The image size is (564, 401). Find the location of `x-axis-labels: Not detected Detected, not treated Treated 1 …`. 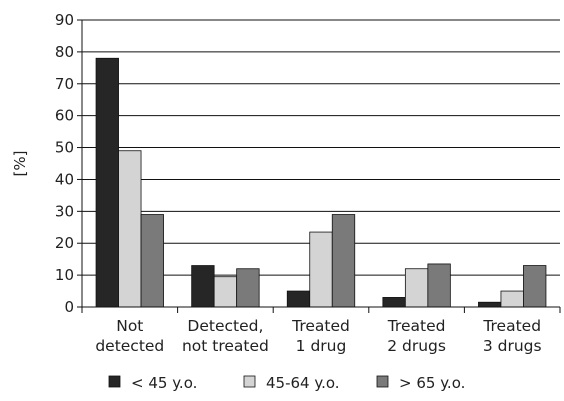

x-axis-labels: Not detected Detected, not treated Treated 1 … is located at coordinates (318, 336).